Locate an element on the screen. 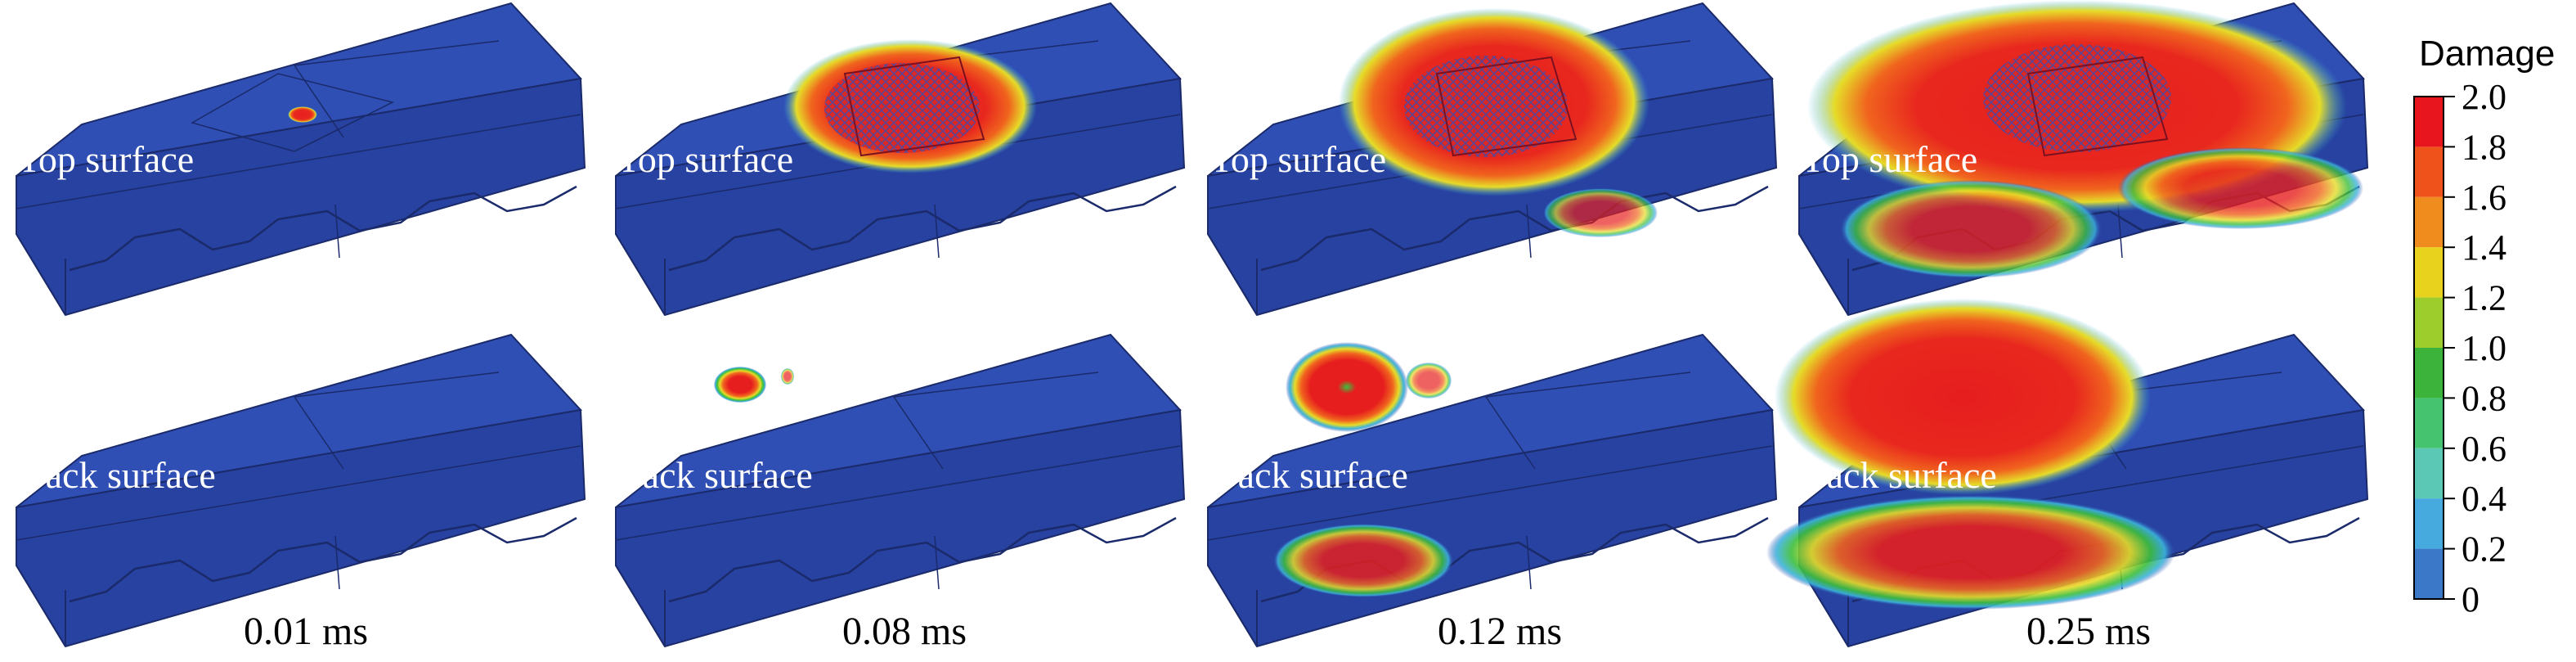 This screenshot has width=2576, height=662. legend-tick-label: 0.4 is located at coordinates (2484, 499).